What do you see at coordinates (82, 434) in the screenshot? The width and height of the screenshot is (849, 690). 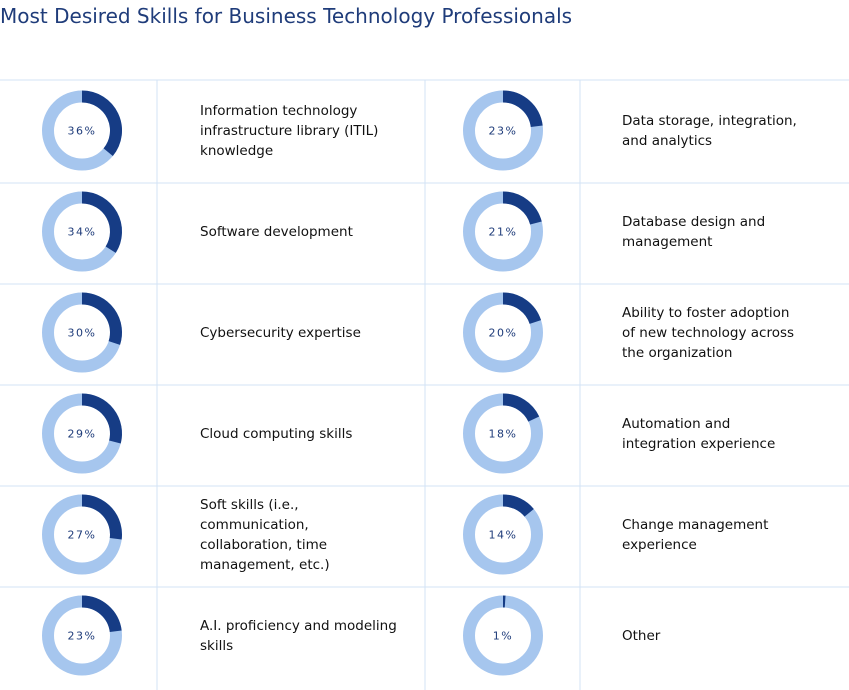 I see `value-label: 29%` at bounding box center [82, 434].